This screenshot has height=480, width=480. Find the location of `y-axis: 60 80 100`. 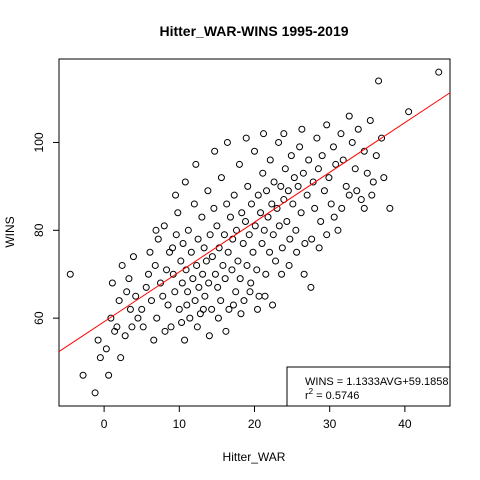

y-axis: 60 80 100 is located at coordinates (45, 228).